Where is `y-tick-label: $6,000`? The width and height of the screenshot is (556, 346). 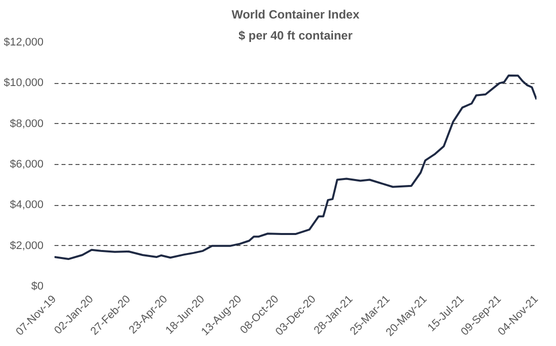 y-tick-label: $6,000 is located at coordinates (27, 164).